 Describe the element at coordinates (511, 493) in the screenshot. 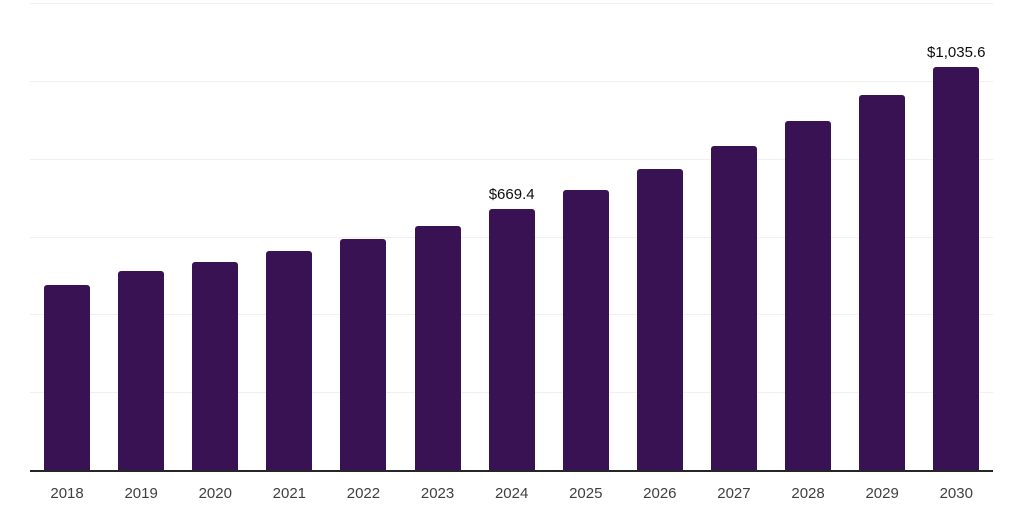

I see `x-tick-2024: 2024` at that location.